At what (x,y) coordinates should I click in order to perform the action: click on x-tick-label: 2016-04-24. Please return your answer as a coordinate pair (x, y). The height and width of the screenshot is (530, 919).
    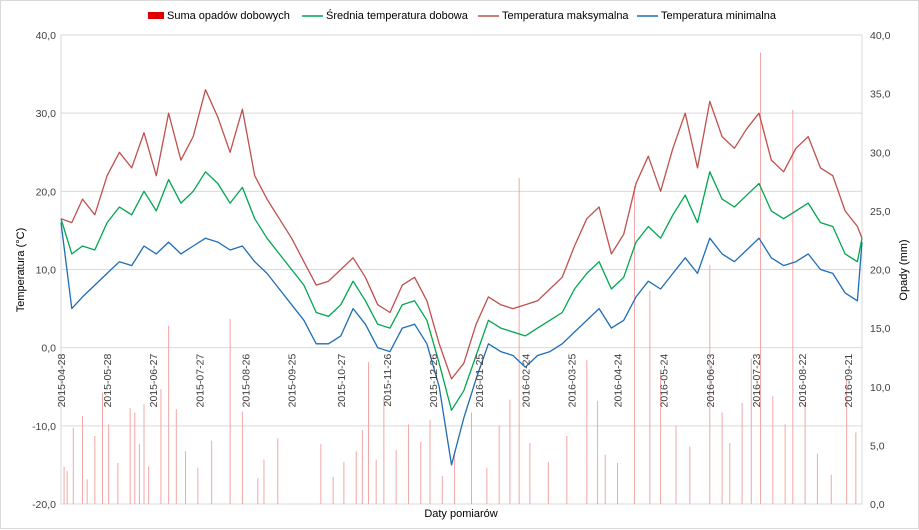
    Looking at the image, I should click on (618, 380).